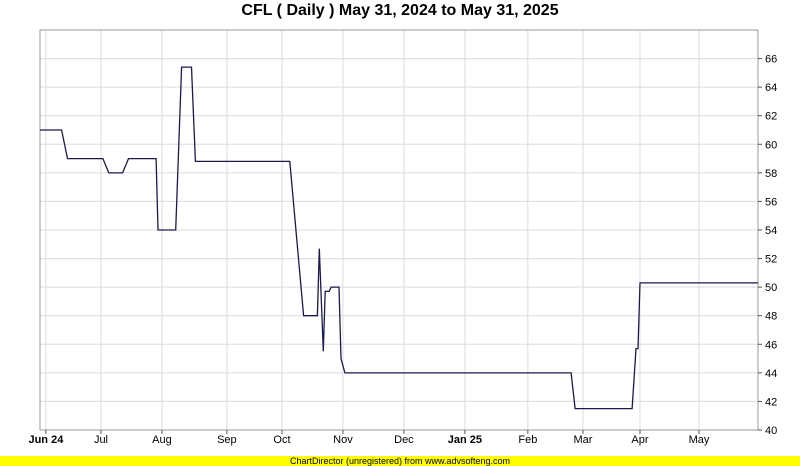 The height and width of the screenshot is (466, 800). I want to click on y-tick-label: 56, so click(771, 202).